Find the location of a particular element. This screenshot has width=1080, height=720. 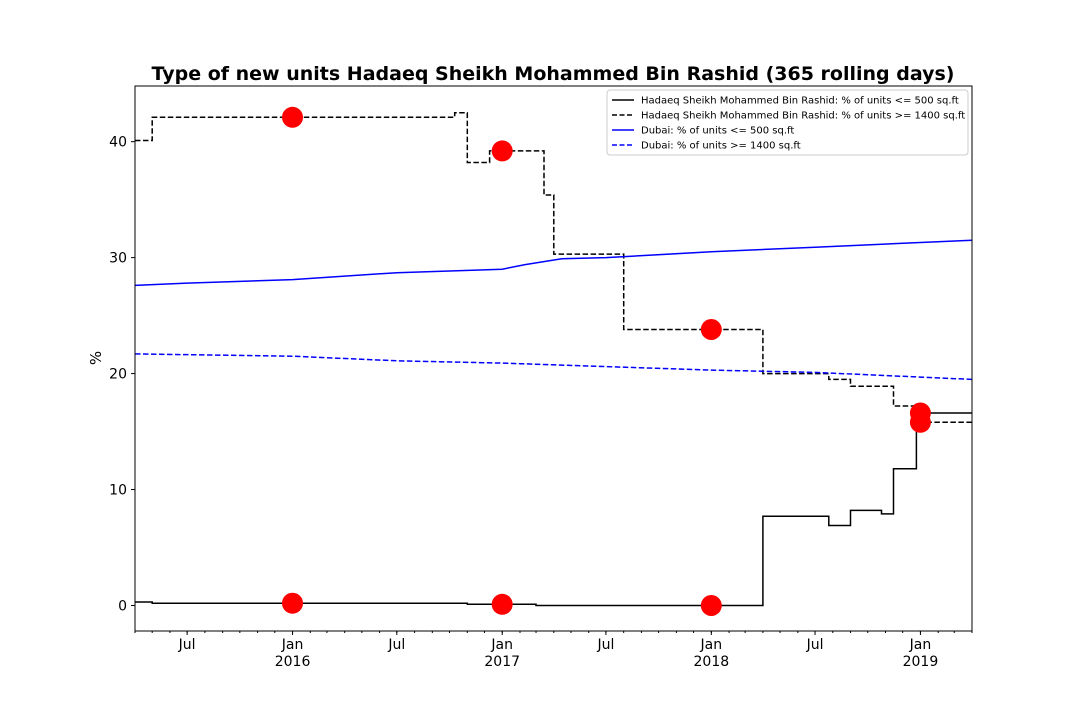

legend-box is located at coordinates (787, 122).